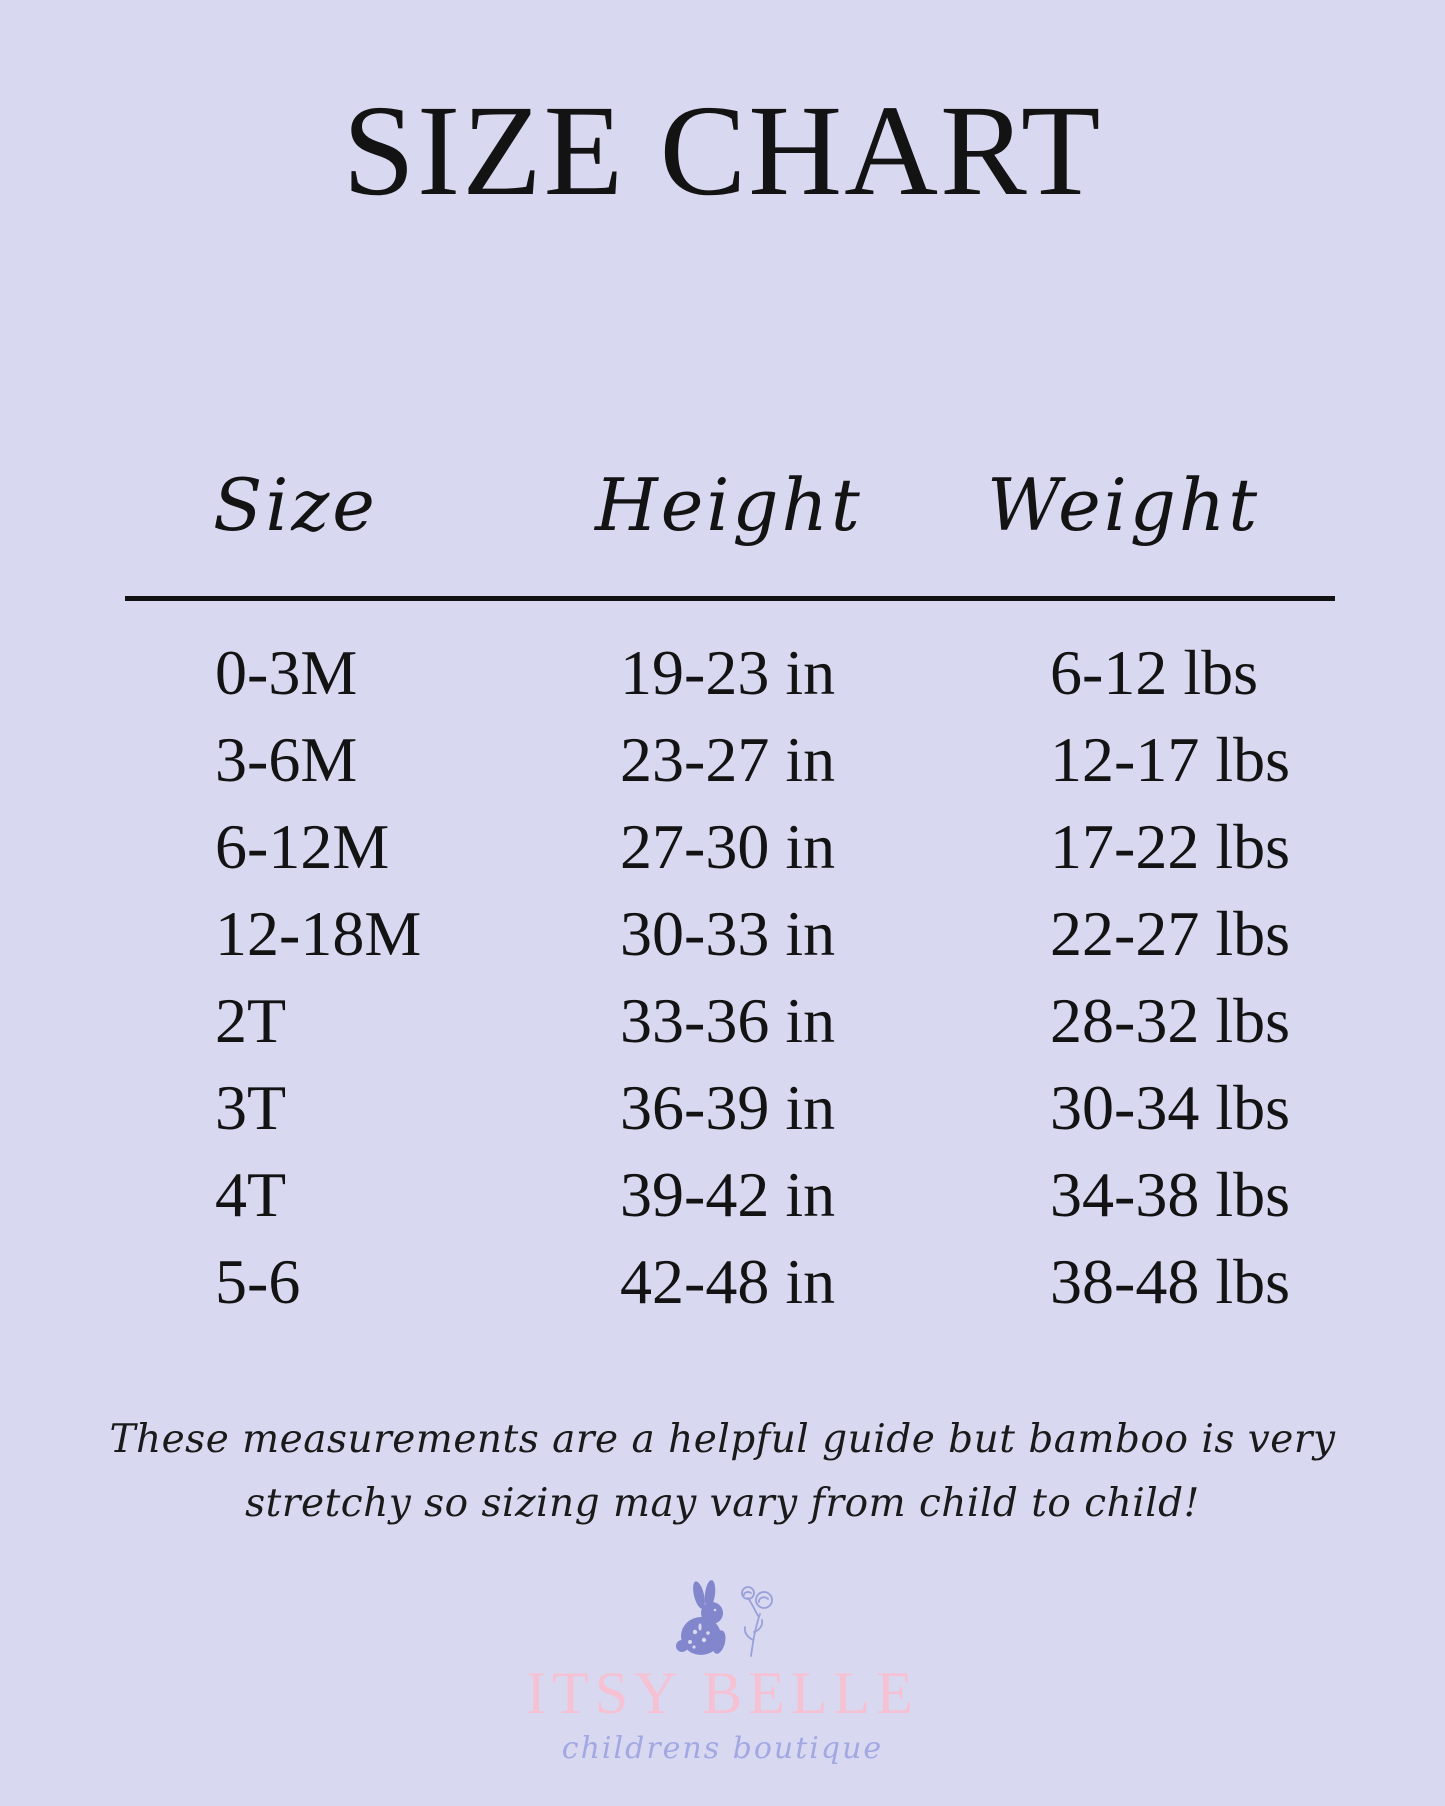 The image size is (1445, 1806). Describe the element at coordinates (730, 598) in the screenshot. I see `header-divider-line` at that location.